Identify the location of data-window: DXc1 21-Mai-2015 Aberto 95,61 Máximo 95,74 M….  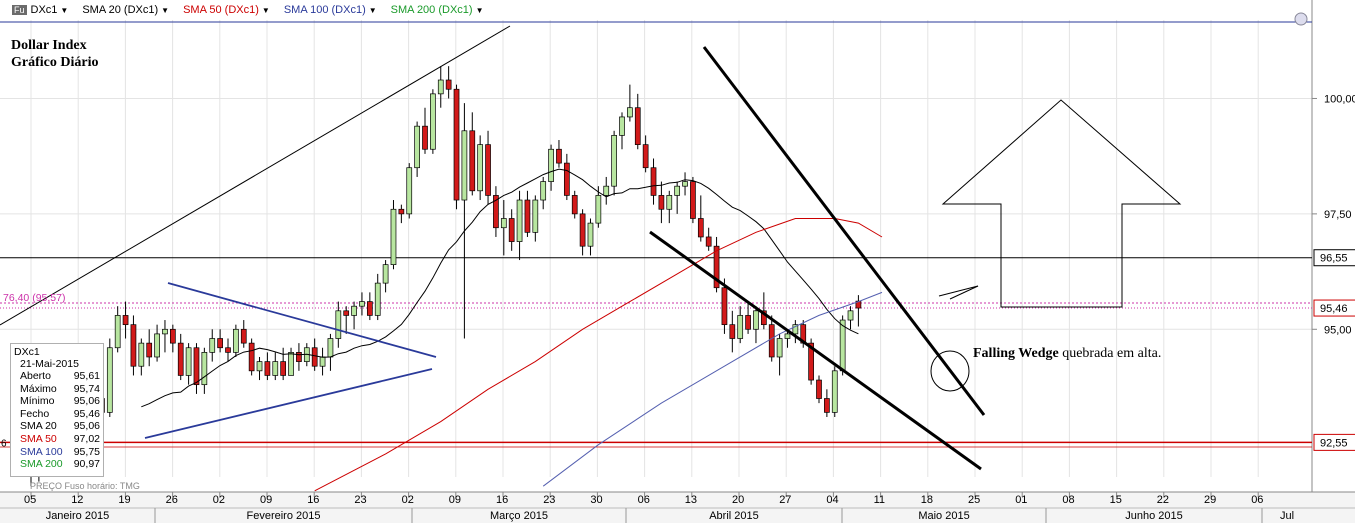
(57, 410).